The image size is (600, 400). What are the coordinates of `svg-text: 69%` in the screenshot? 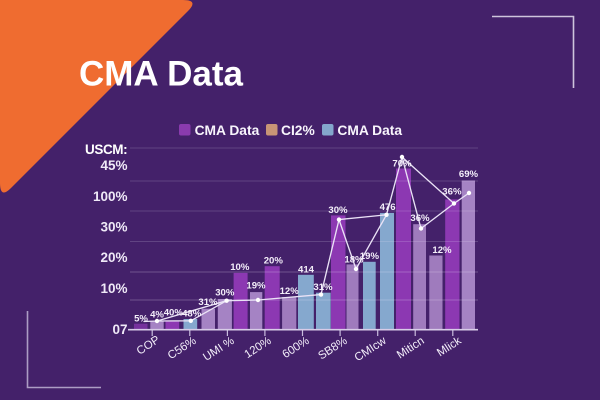 It's located at (469, 174).